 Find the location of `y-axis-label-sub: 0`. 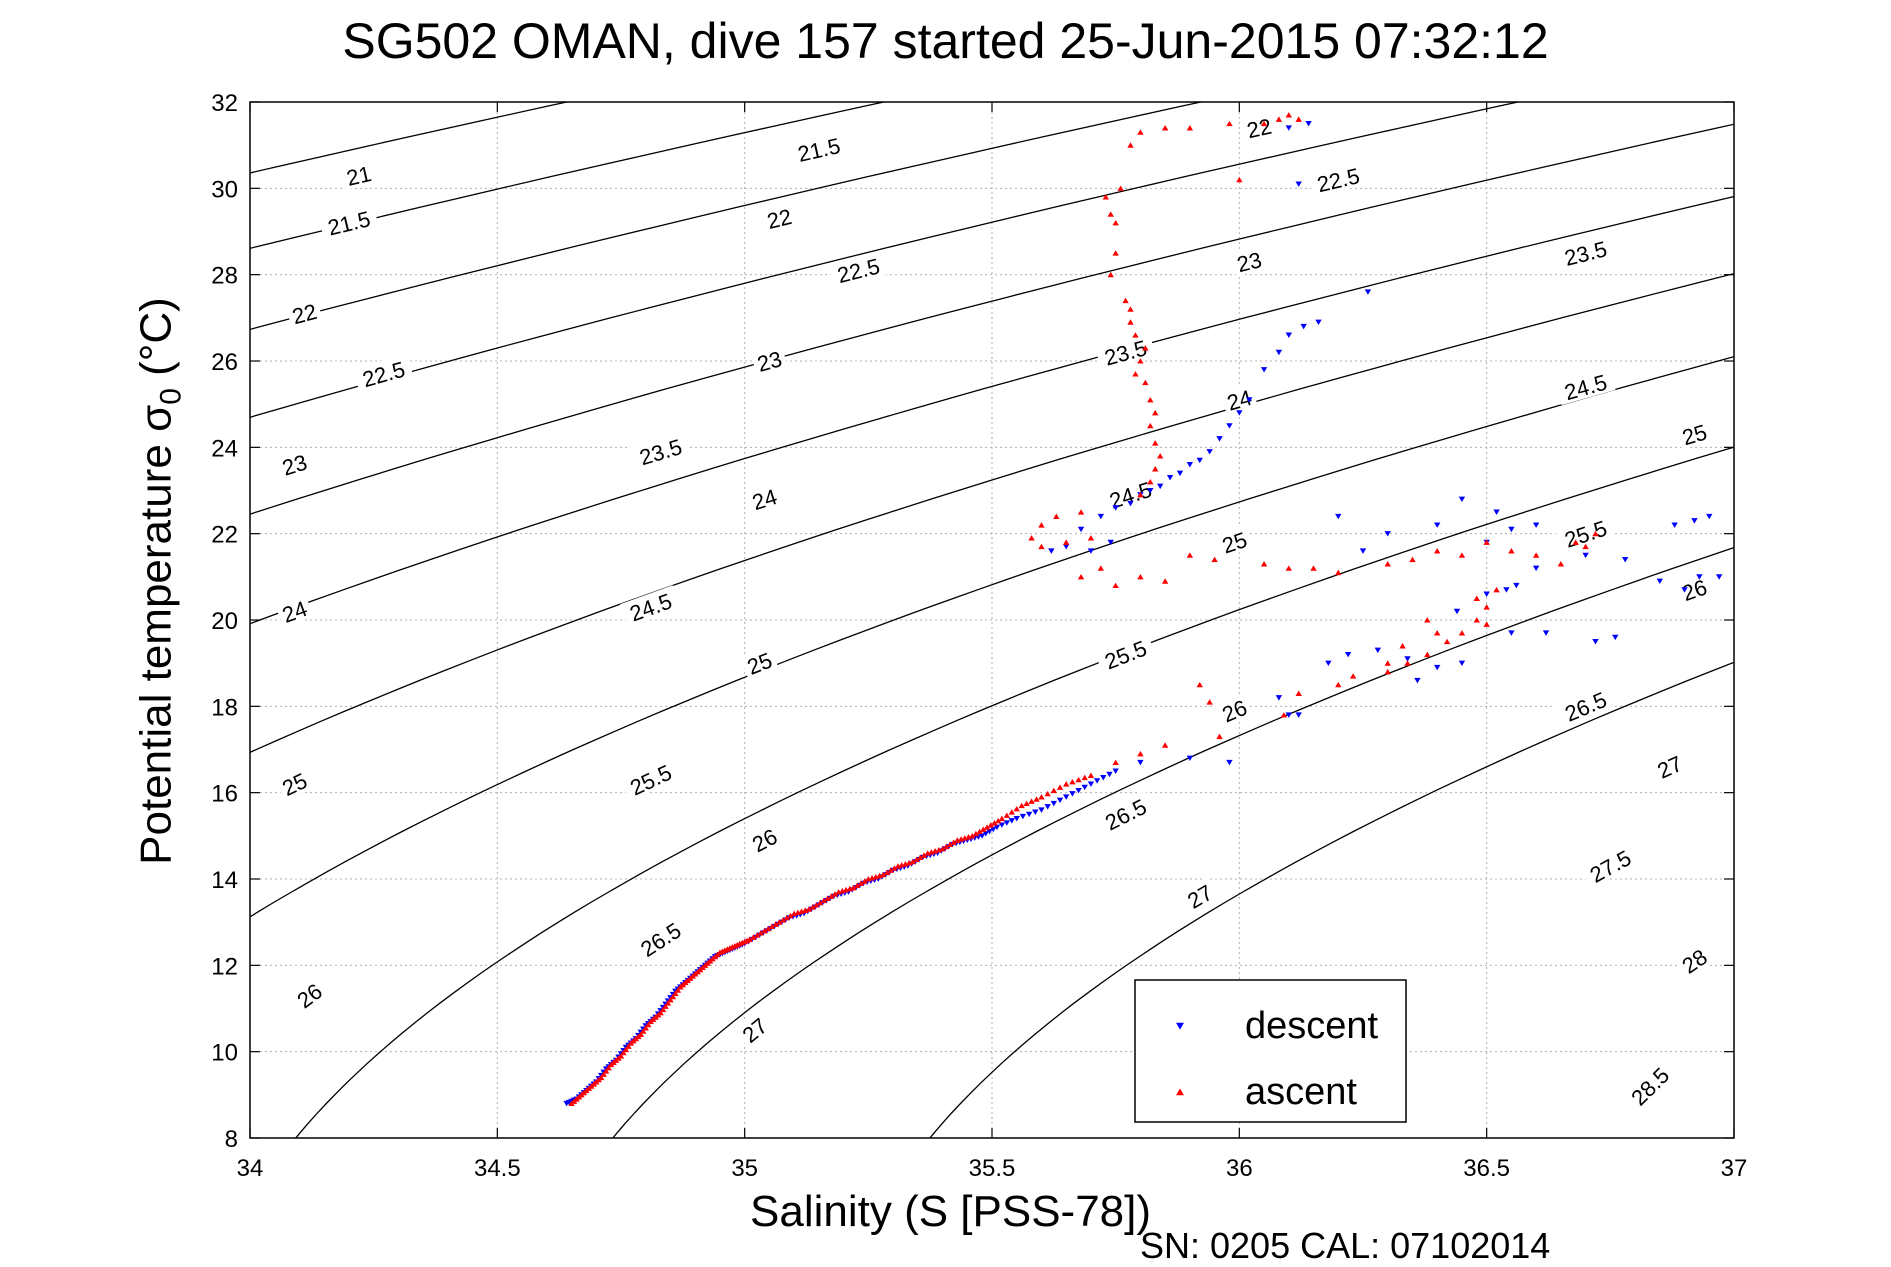

y-axis-label-sub: 0 is located at coordinates (171, 396).